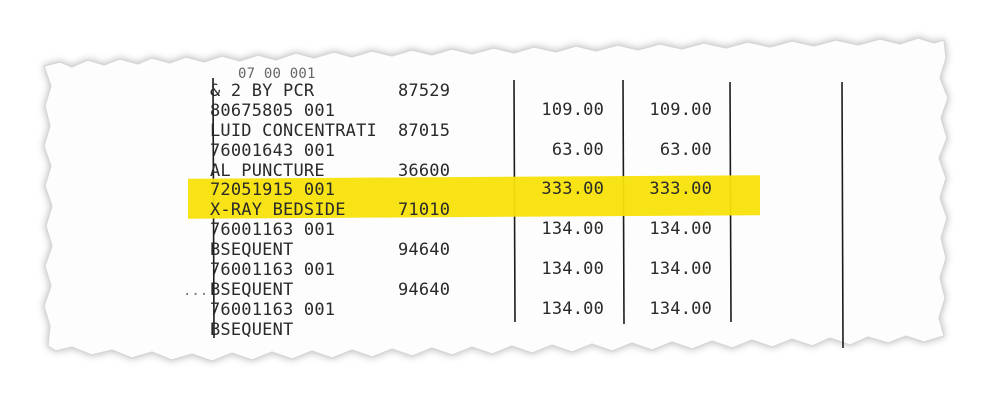 The height and width of the screenshot is (402, 1000). What do you see at coordinates (424, 91) in the screenshot?
I see `row-code: 87529` at bounding box center [424, 91].